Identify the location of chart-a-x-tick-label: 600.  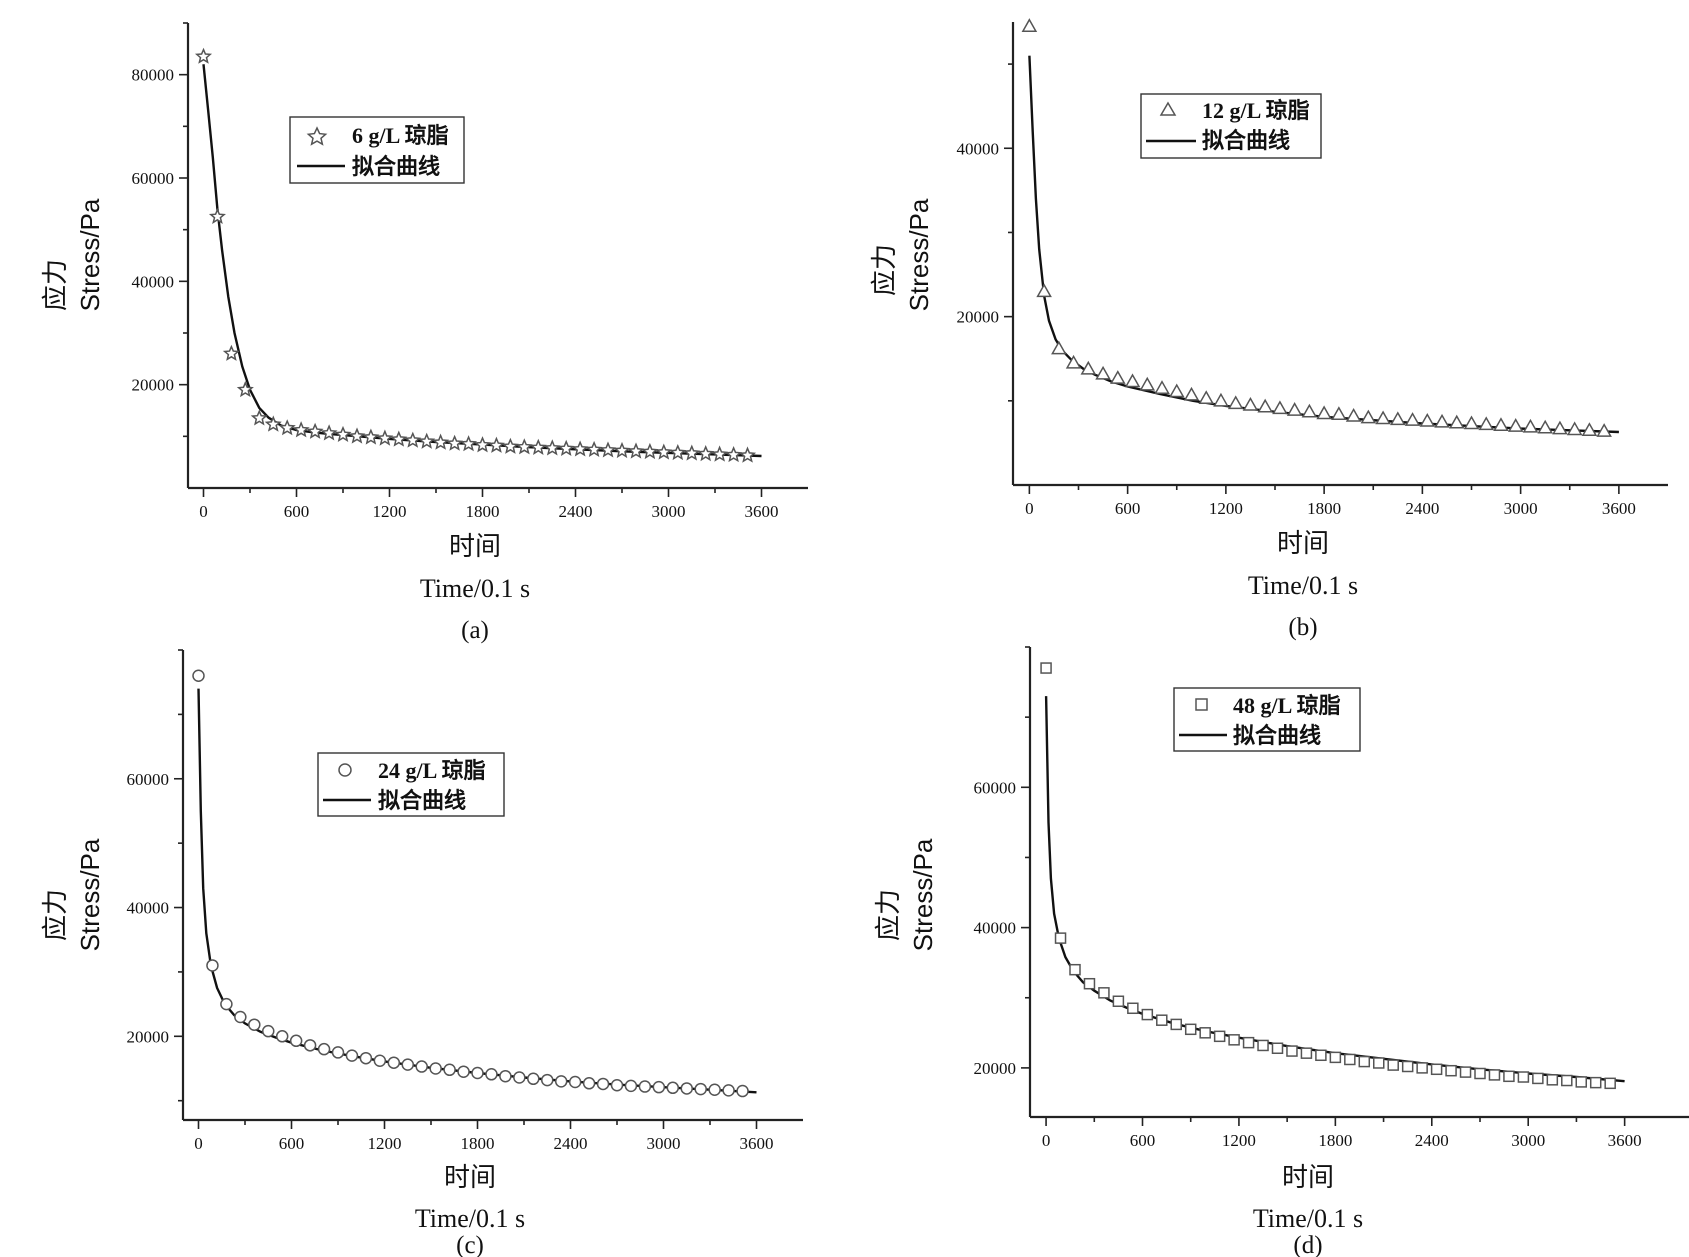
(297, 511).